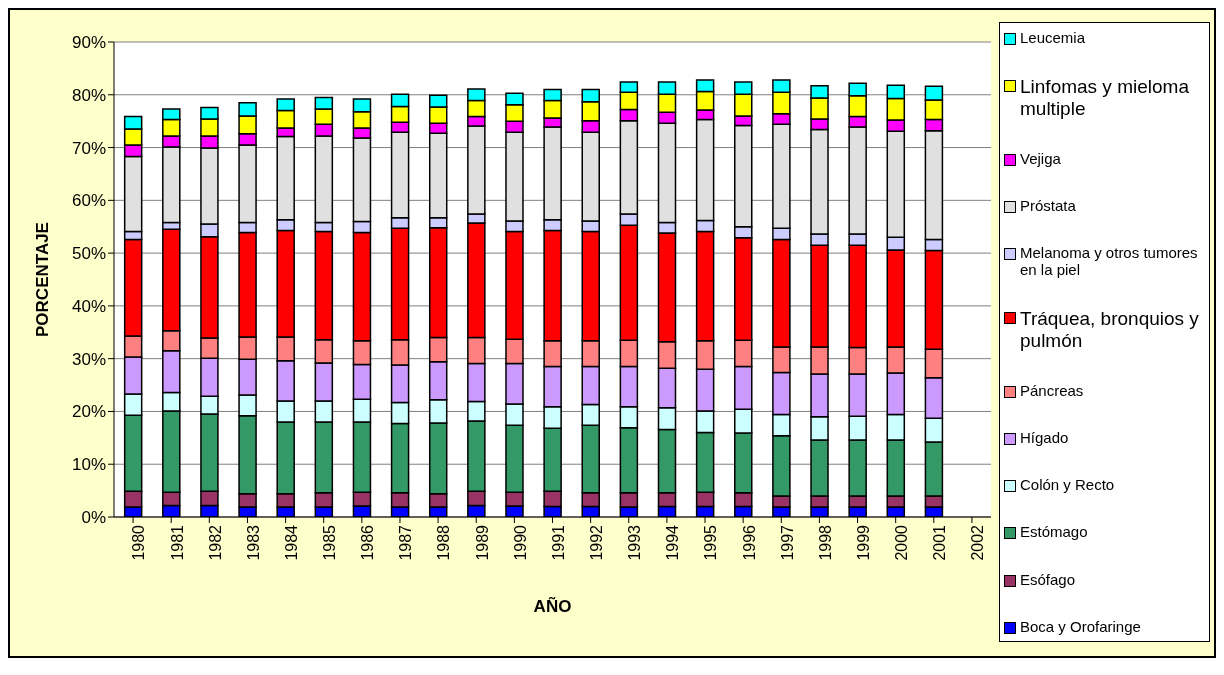  Describe the element at coordinates (673, 542) in the screenshot. I see `x-tick-label: 1994` at that location.